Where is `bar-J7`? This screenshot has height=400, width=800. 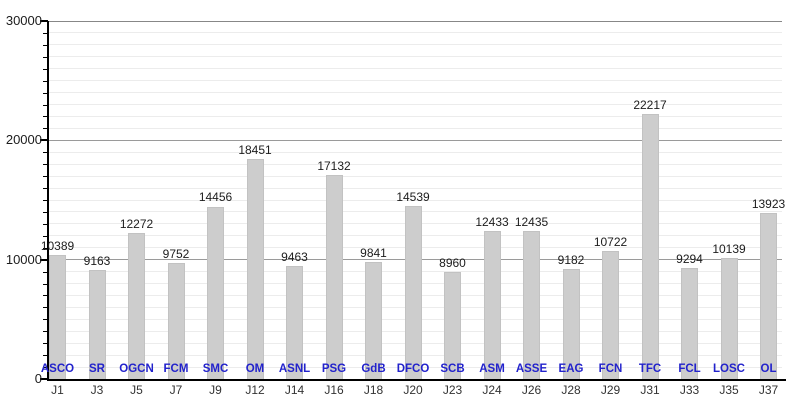 bar-J7 is located at coordinates (176, 320).